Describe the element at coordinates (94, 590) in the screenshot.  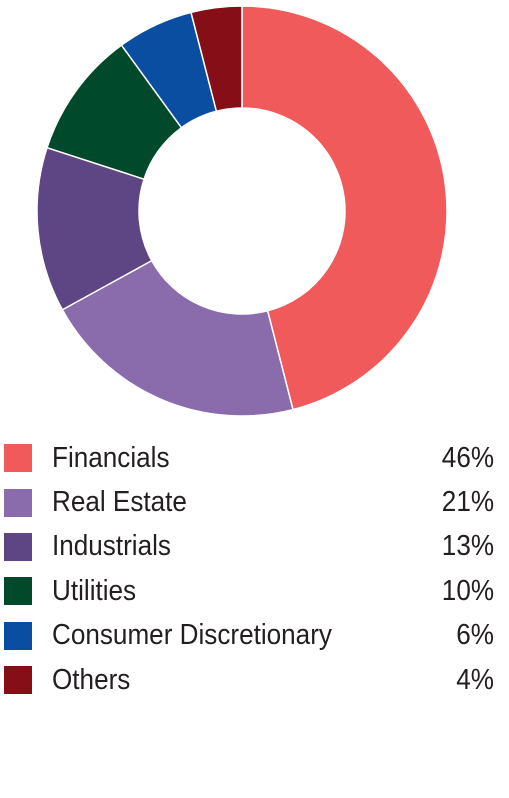
I see `legend-label: Utilities` at that location.